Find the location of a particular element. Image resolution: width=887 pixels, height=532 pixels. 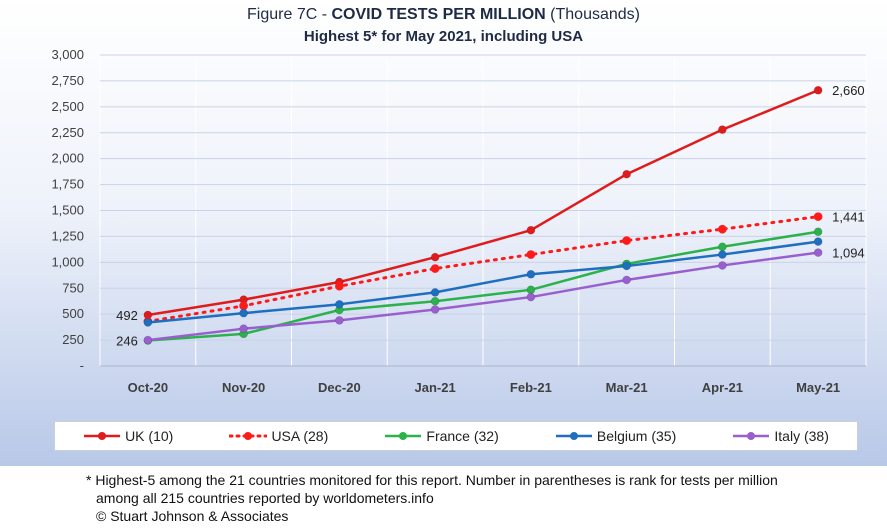

legend-item: France (32) is located at coordinates (441, 436).